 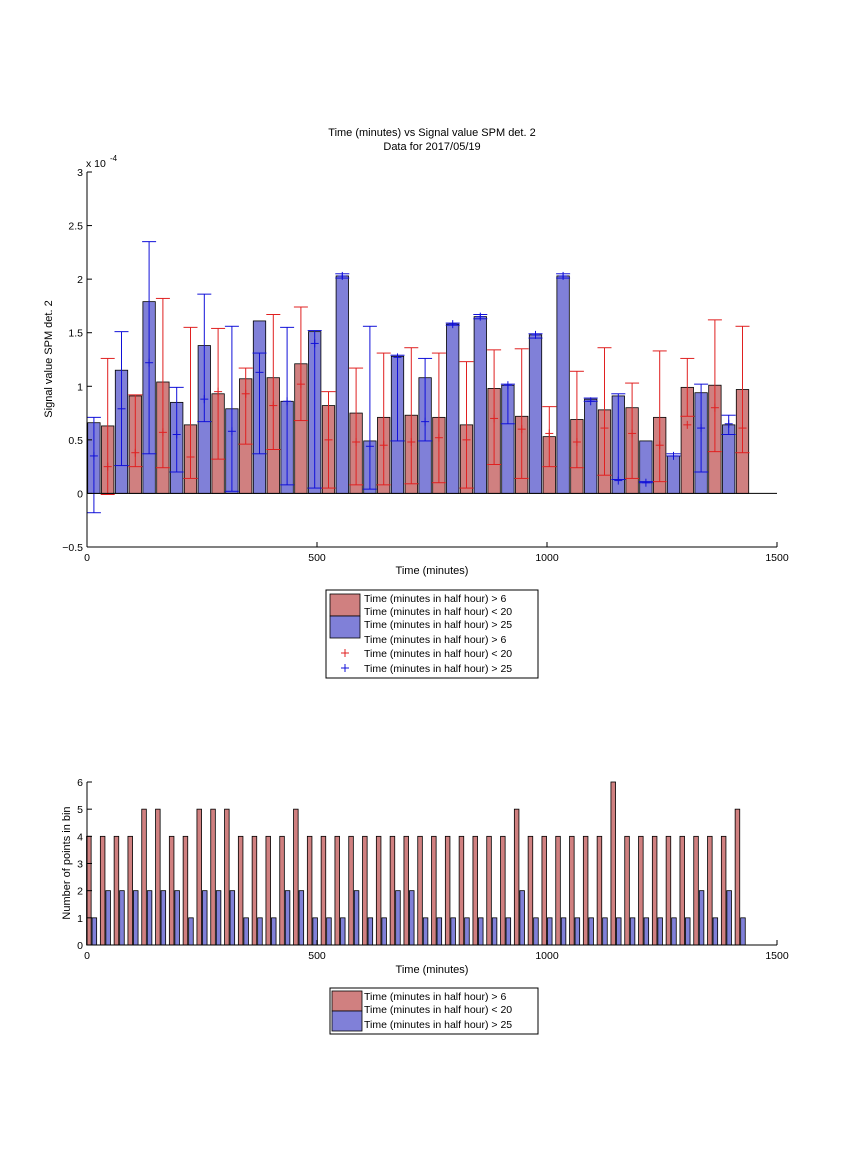 I want to click on bottom-x-axis-label: Time (minutes), so click(x=432, y=970).